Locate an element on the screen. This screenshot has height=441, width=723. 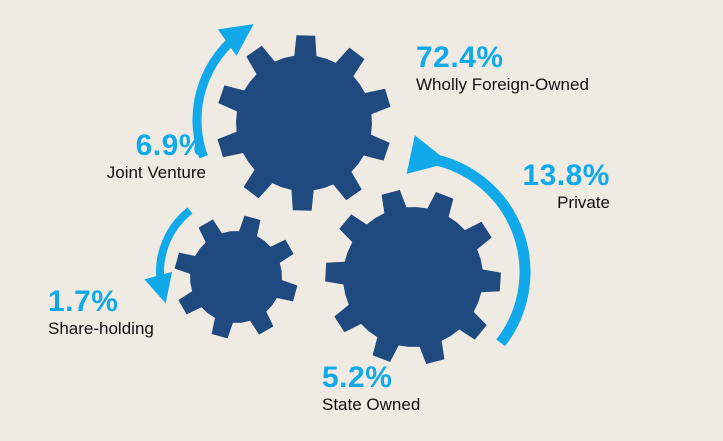
medium-gear-icon is located at coordinates (413, 277).